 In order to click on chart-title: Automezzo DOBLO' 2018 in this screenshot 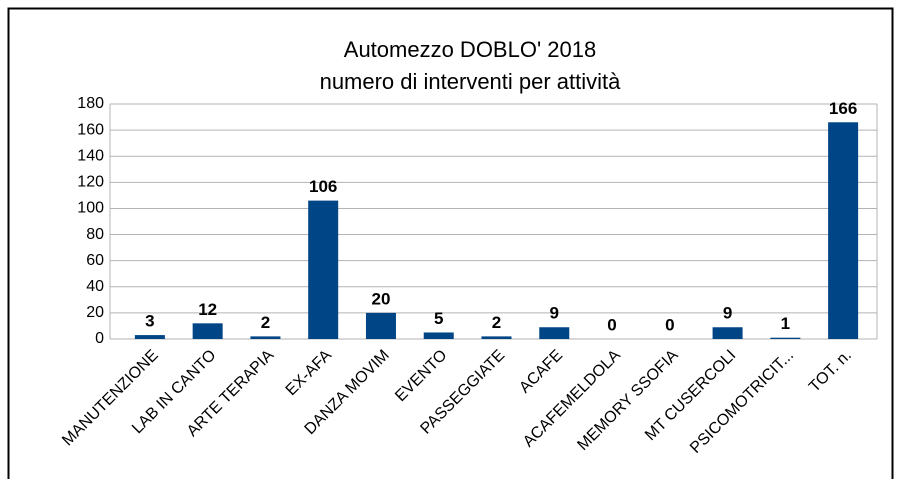, I will do `click(470, 49)`.